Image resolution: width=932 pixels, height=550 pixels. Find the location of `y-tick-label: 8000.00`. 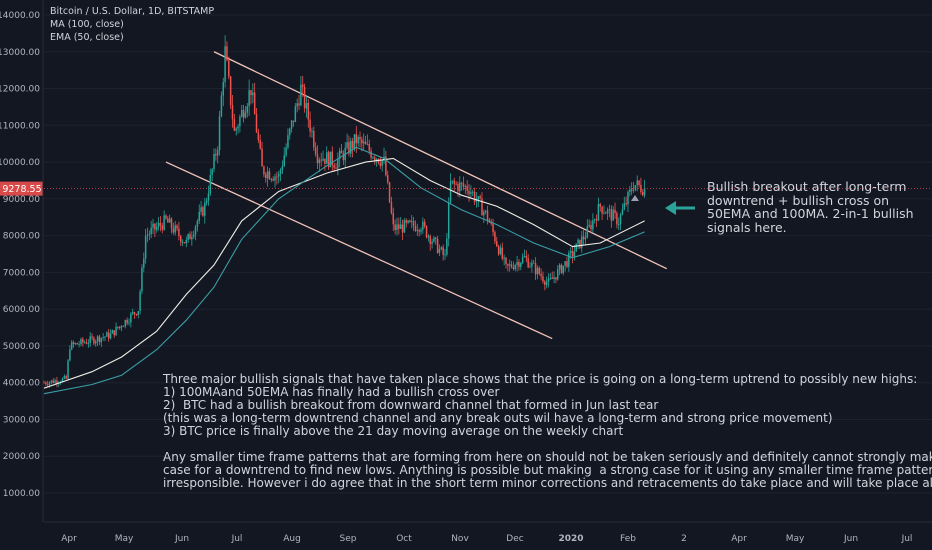

y-tick-label: 8000.00 is located at coordinates (21, 237).